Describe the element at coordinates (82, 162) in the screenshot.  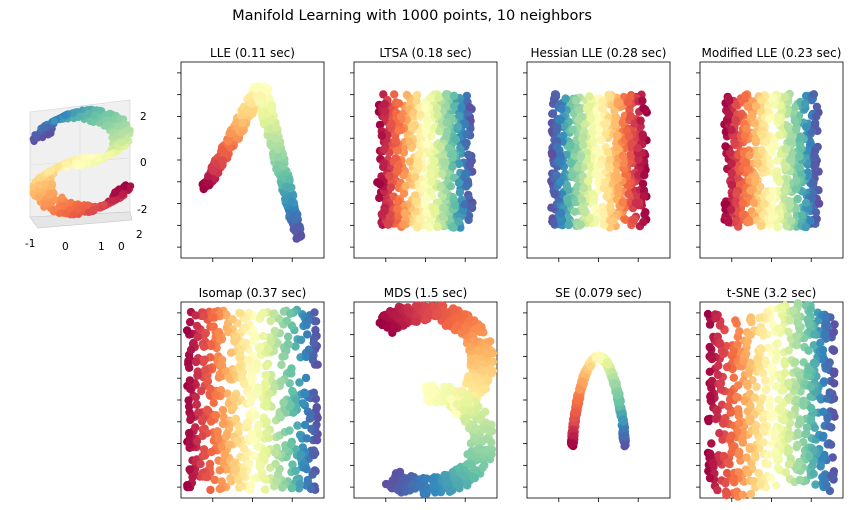
I see `s-curve-points` at that location.